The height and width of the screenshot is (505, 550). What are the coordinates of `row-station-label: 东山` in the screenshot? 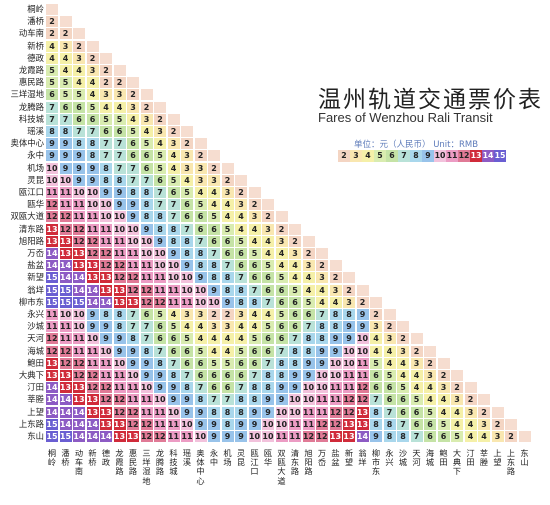 It's located at (35, 436).